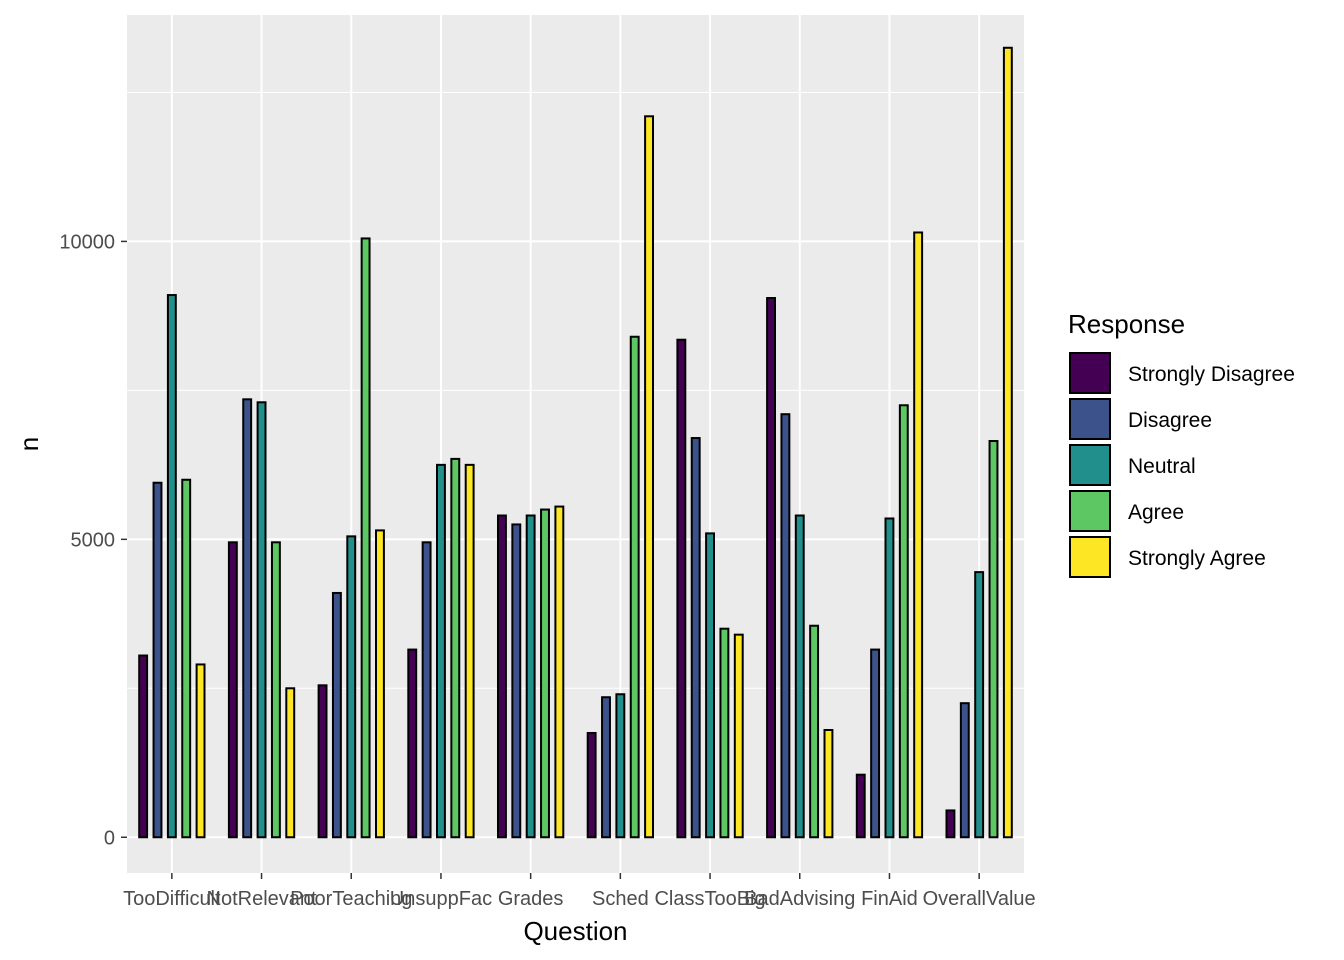 The image size is (1344, 960). What do you see at coordinates (799, 899) in the screenshot?
I see `x-tick-label: BadAdvising` at bounding box center [799, 899].